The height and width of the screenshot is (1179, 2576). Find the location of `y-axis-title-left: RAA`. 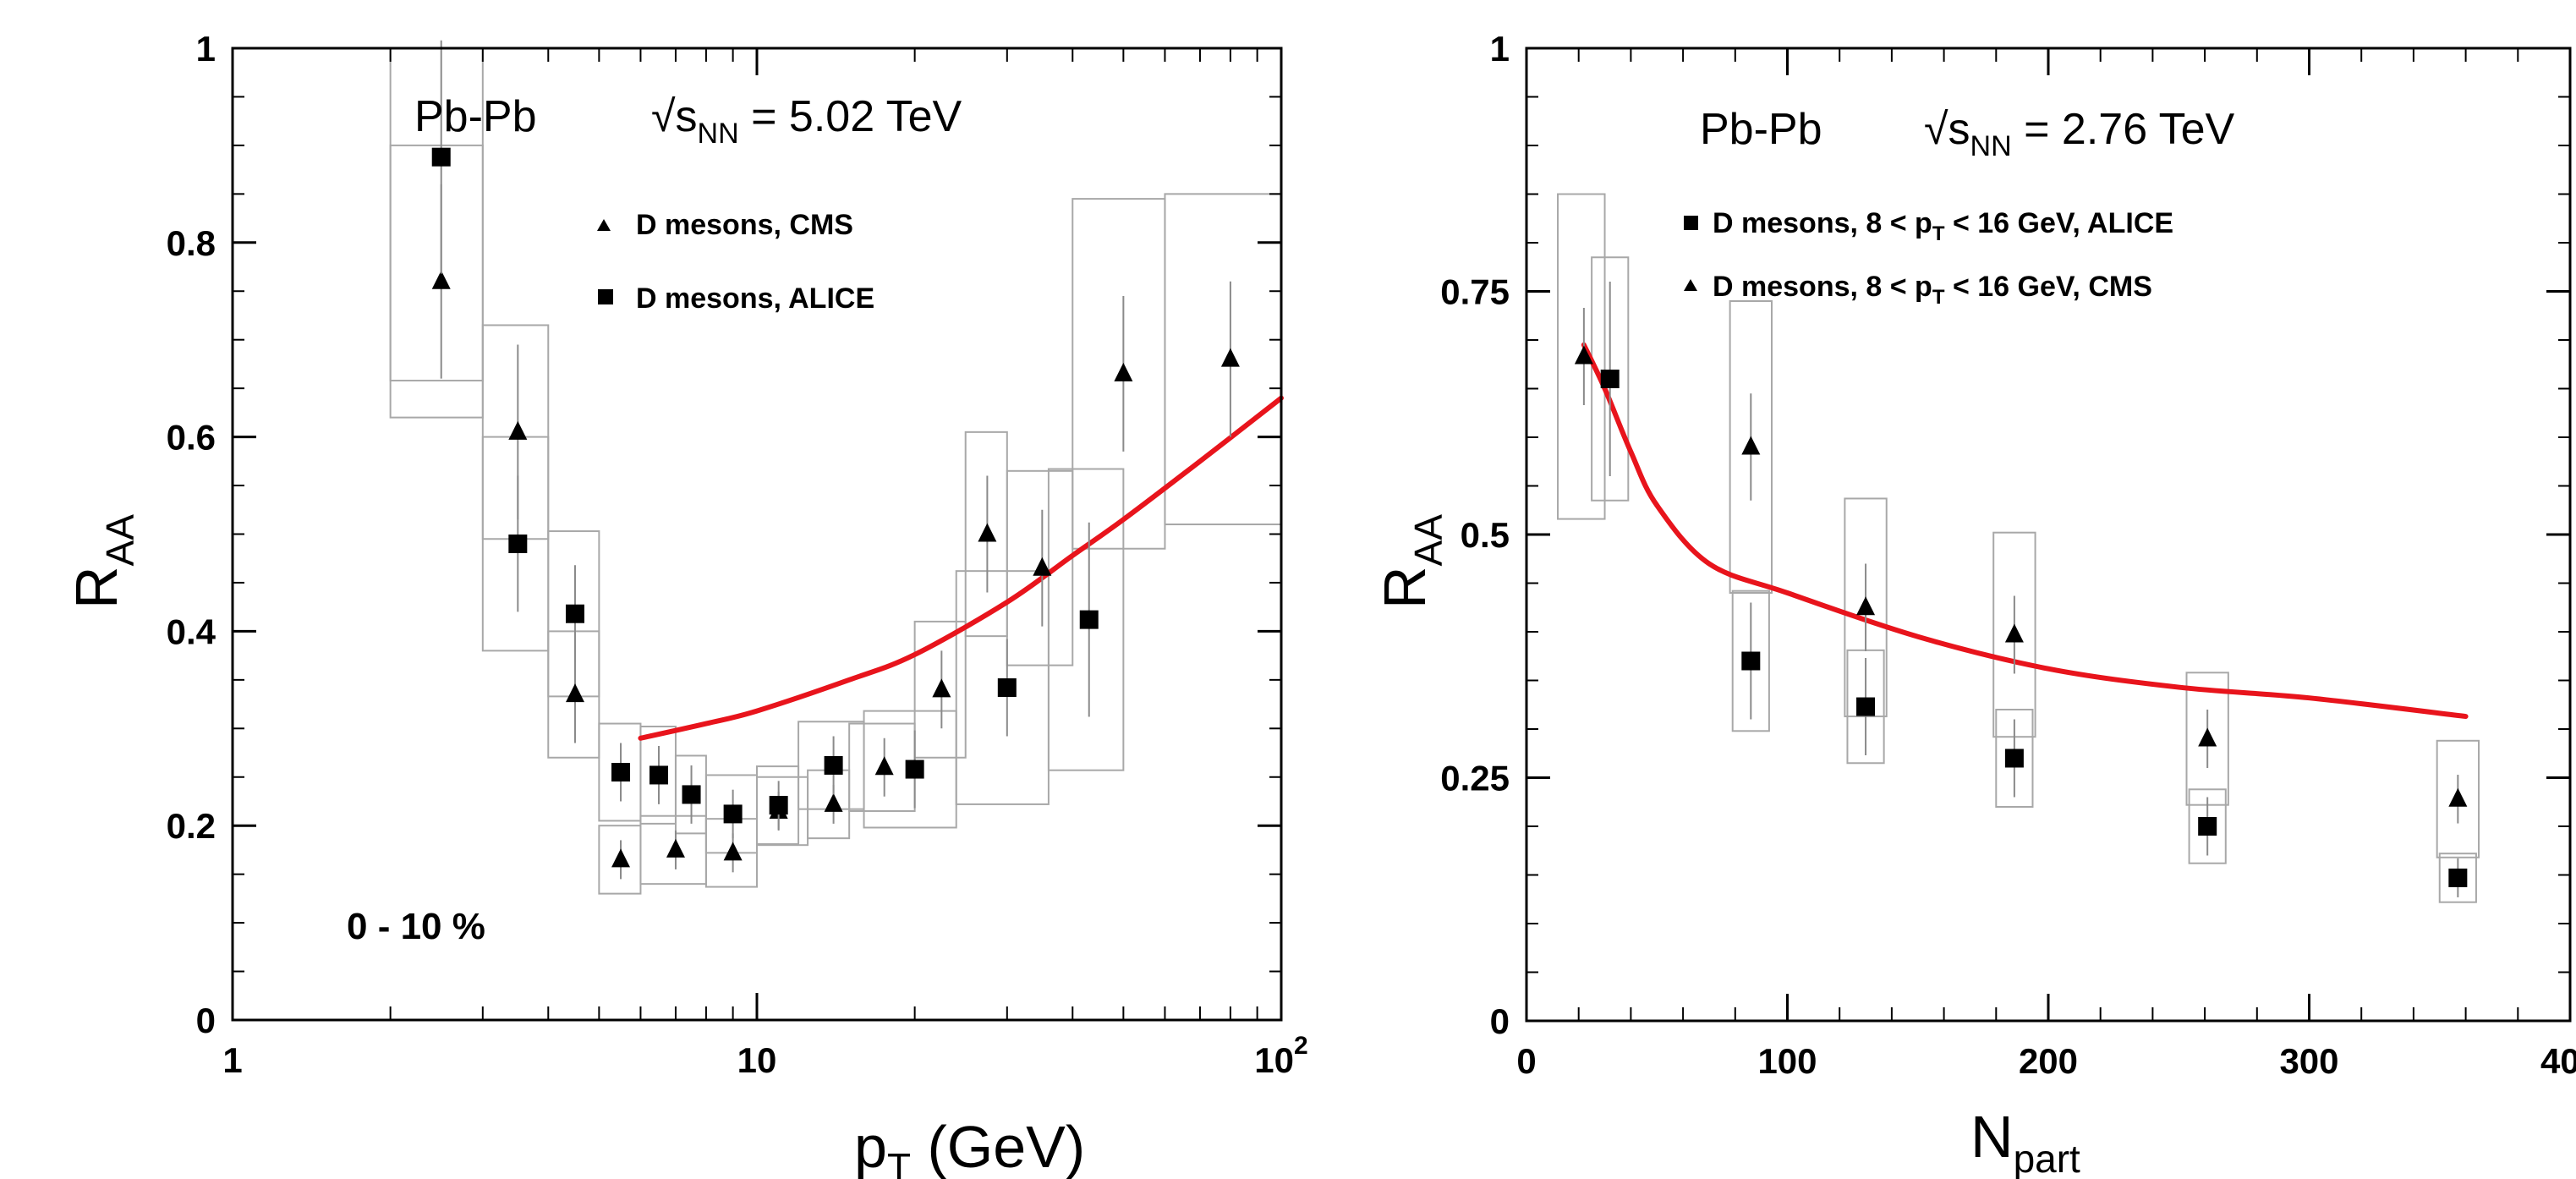

y-axis-title-left: RAA is located at coordinates (102, 561).